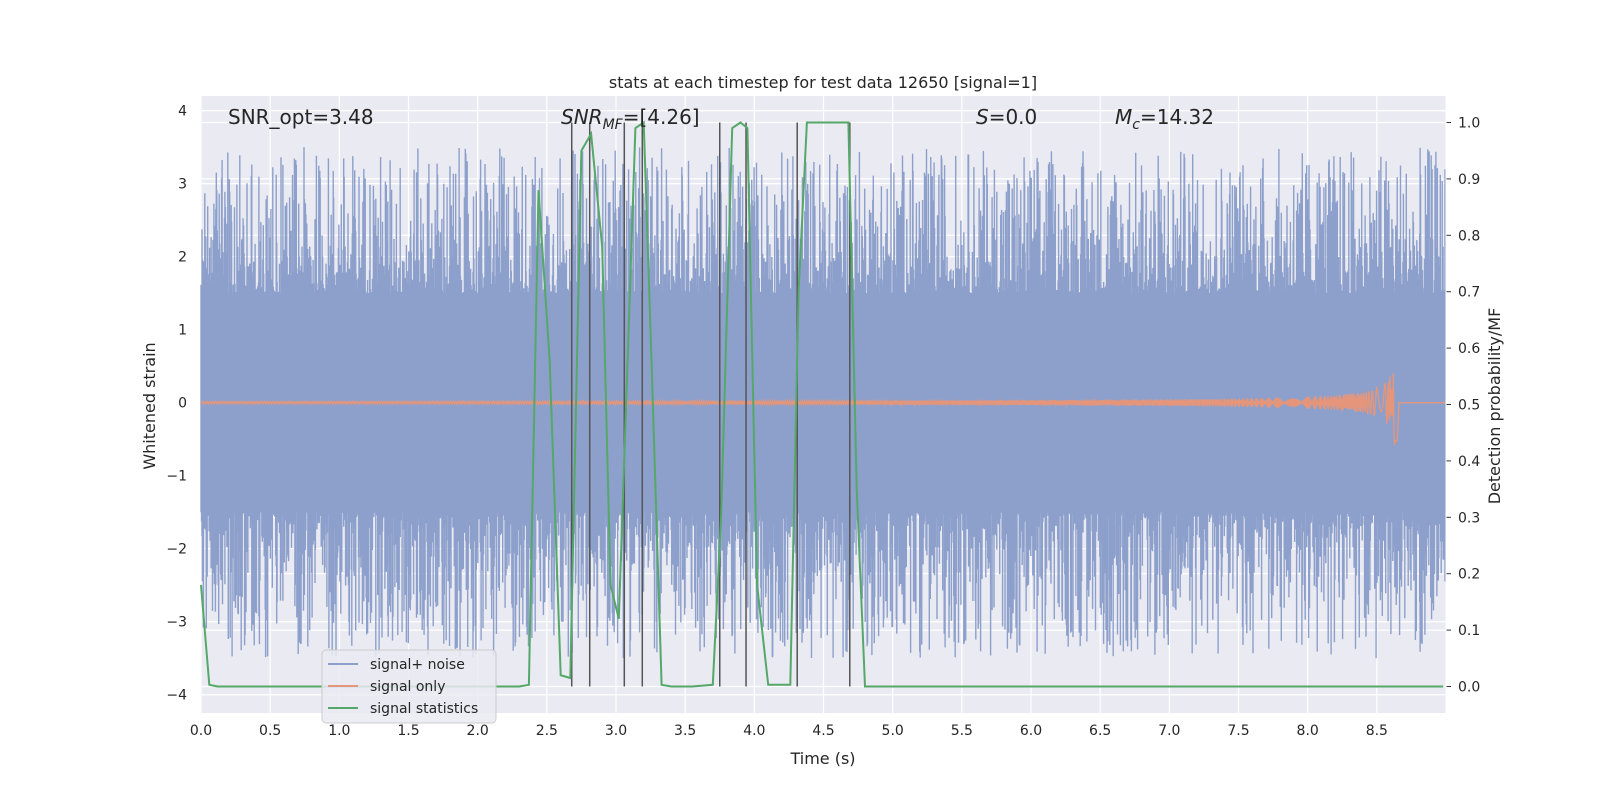  Describe the element at coordinates (1469, 462) in the screenshot. I see `y2-tick-label: 0.4` at that location.